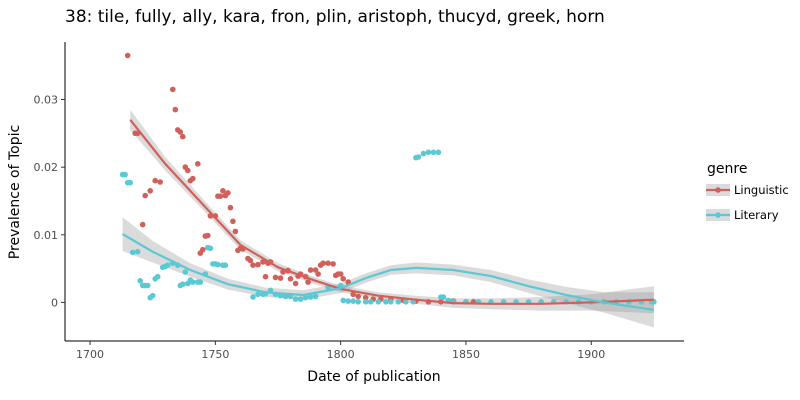  Describe the element at coordinates (718, 190) in the screenshot. I see `legend-key-point-linguistic` at that location.